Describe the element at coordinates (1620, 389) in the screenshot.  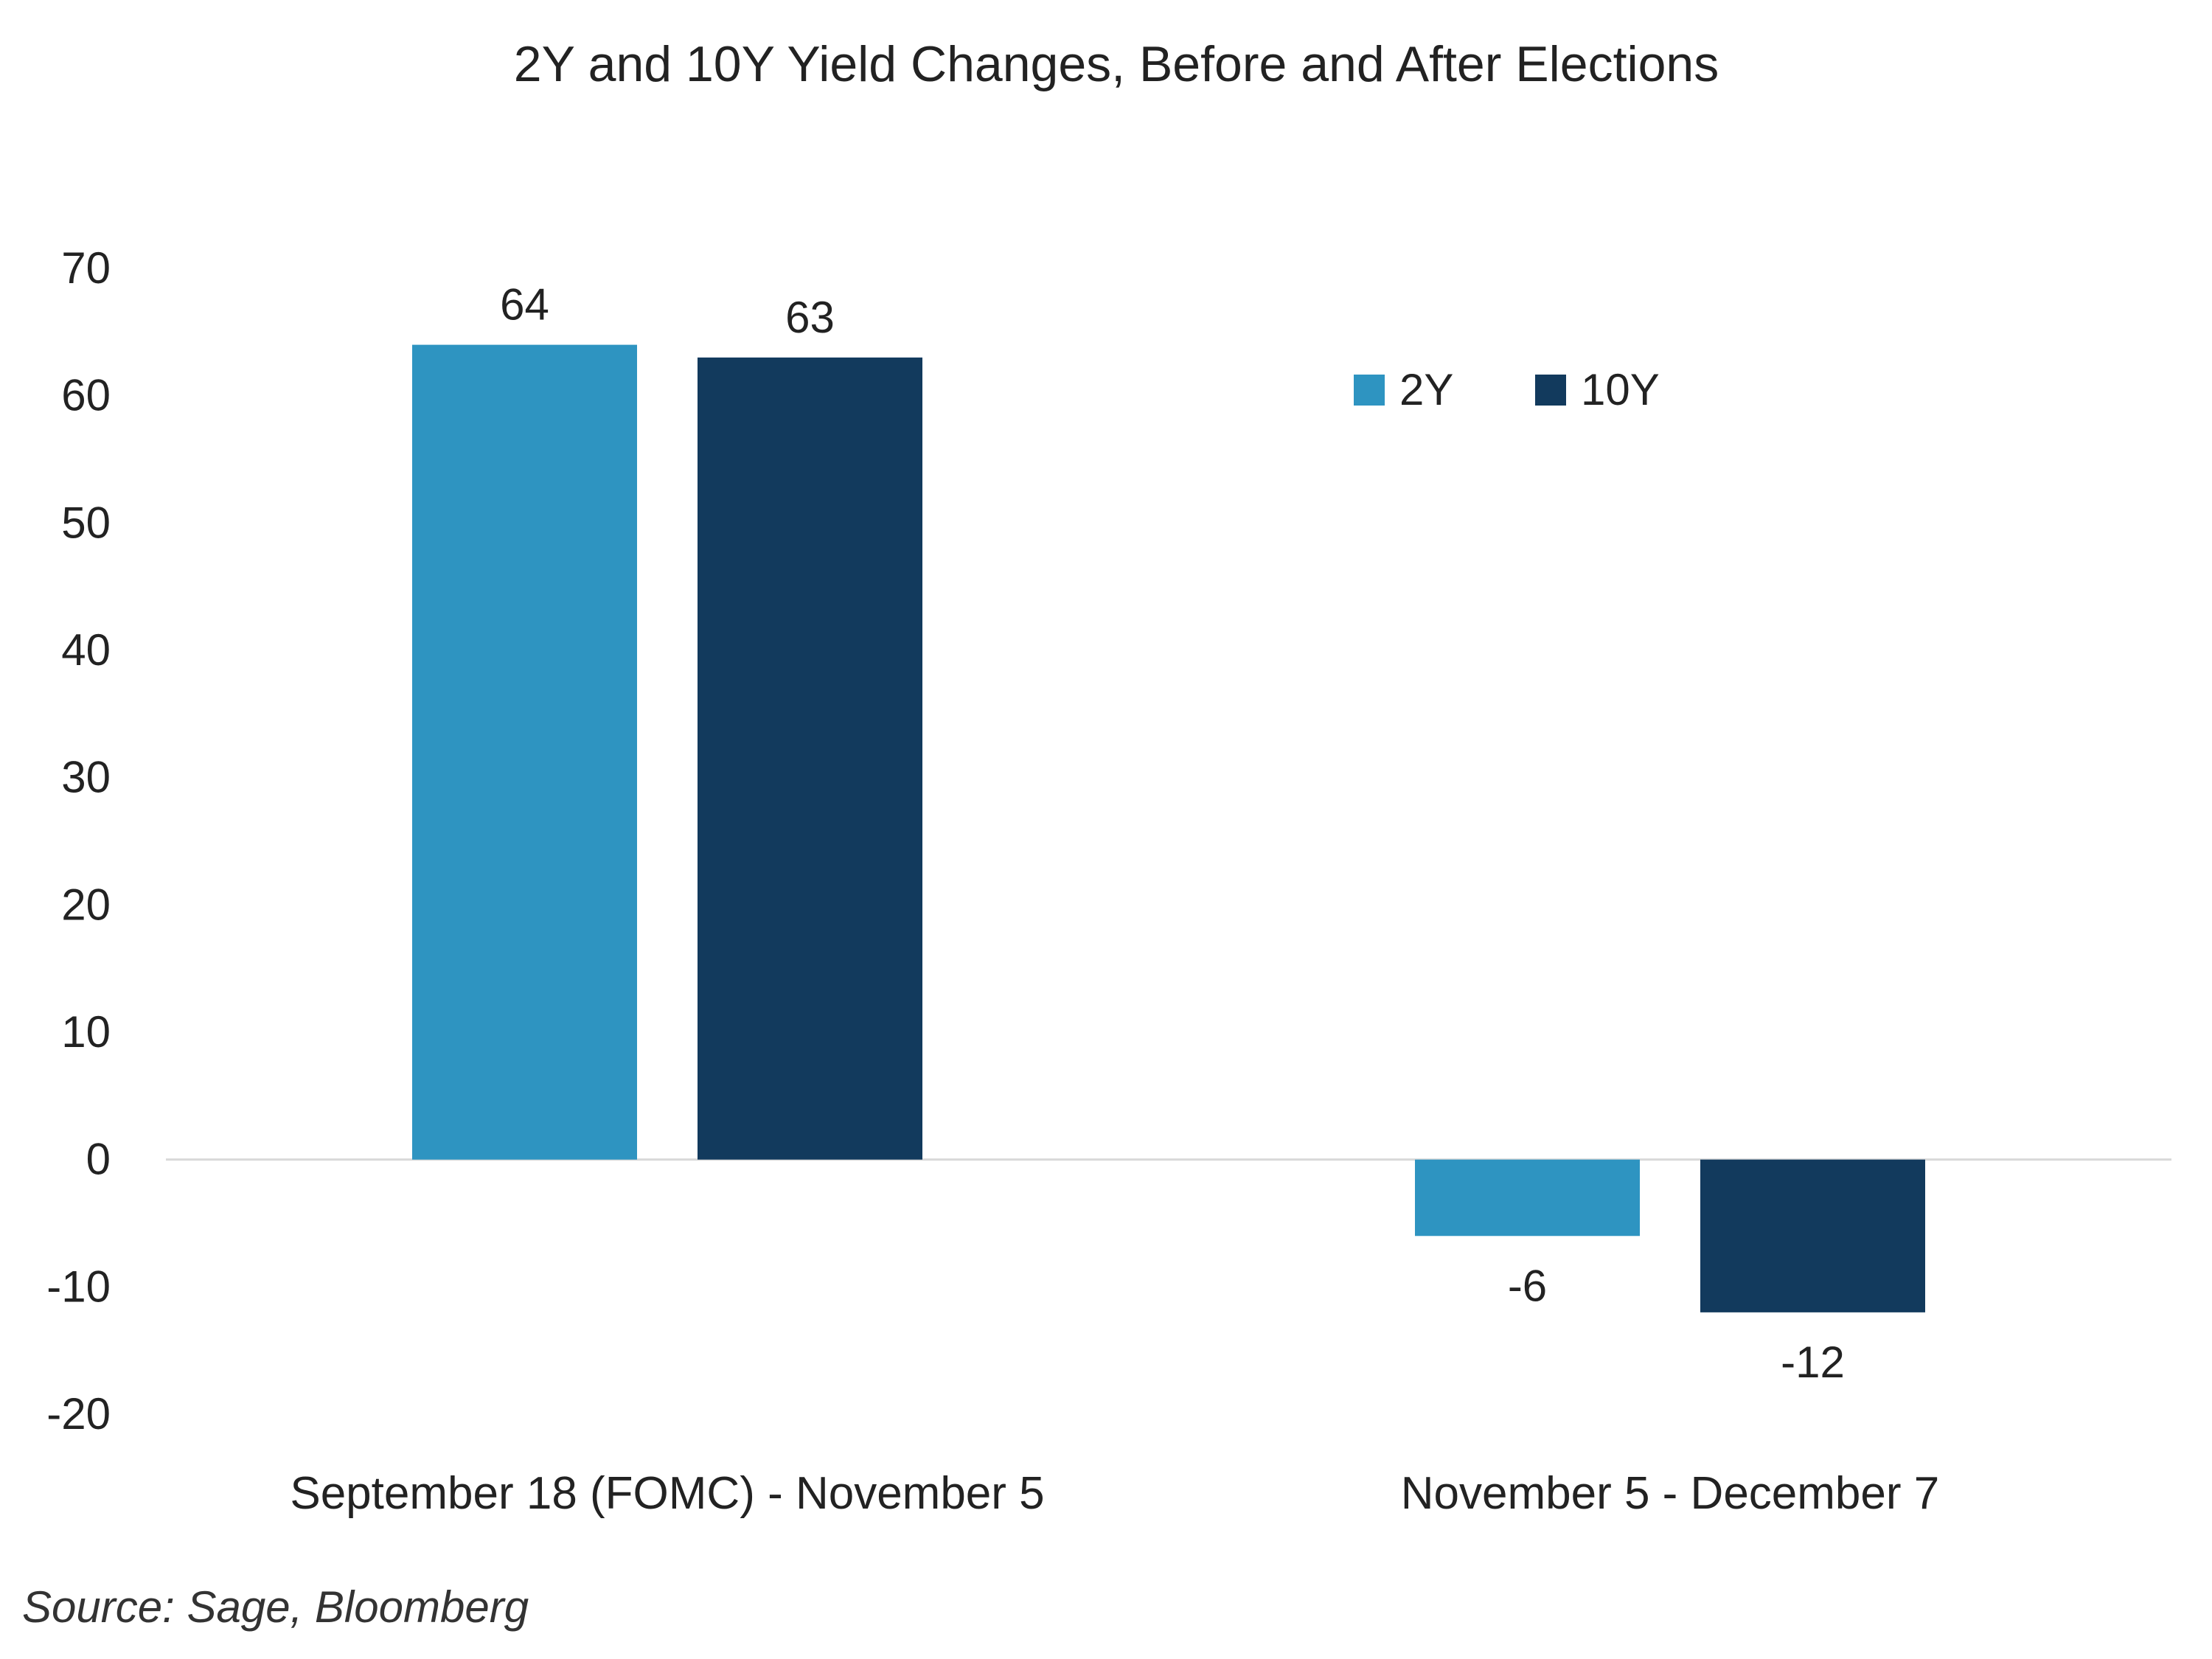
I see `legend-label-10y: 10Y` at that location.